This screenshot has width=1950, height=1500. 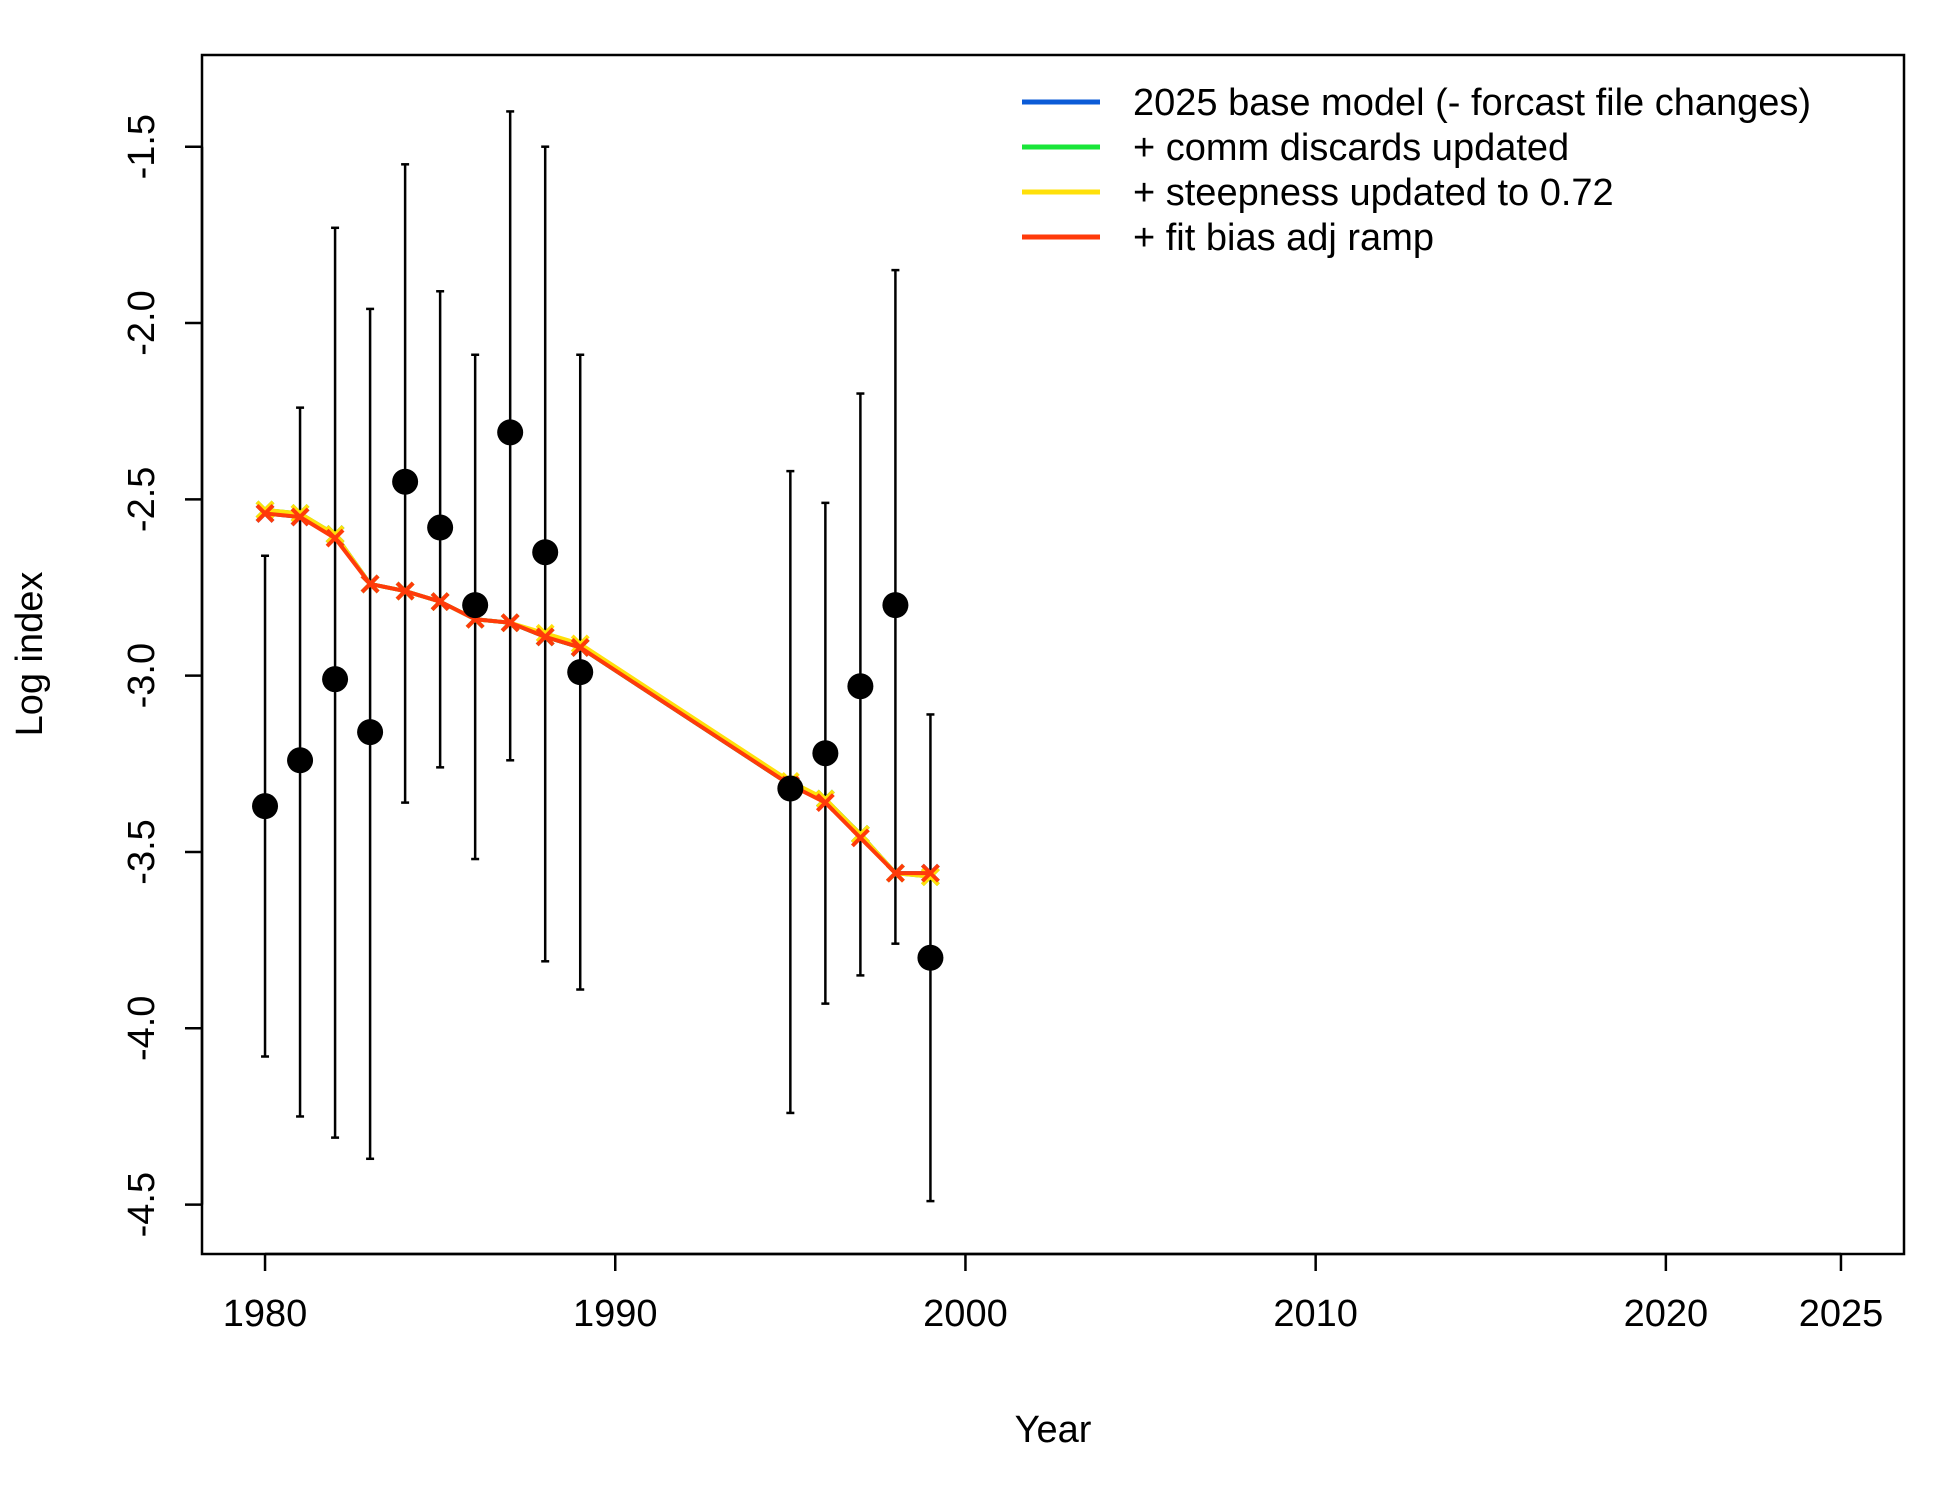 I want to click on y-axis: -1.5 -2.0 -2.5 -3.0 -3.5 -4.0 -4.5, so click(x=162, y=675).